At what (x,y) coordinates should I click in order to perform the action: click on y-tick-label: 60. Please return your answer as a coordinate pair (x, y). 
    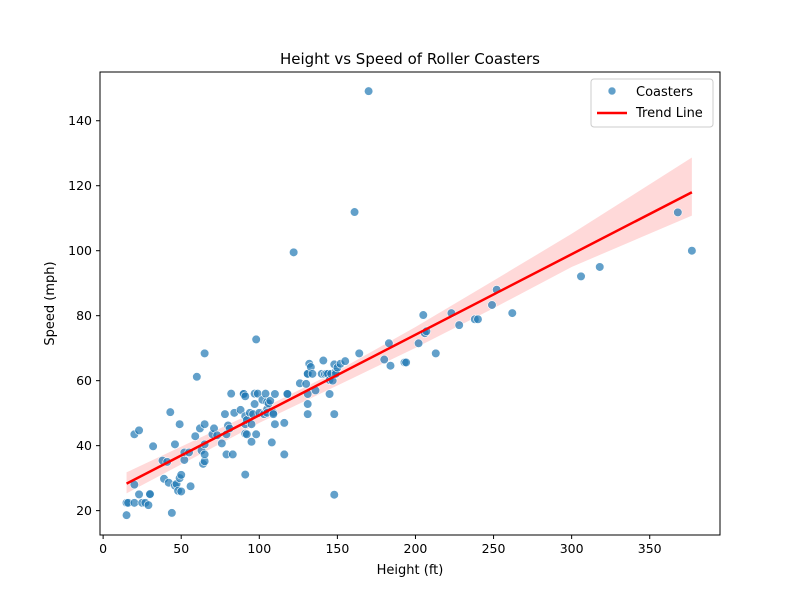
    Looking at the image, I should click on (84, 380).